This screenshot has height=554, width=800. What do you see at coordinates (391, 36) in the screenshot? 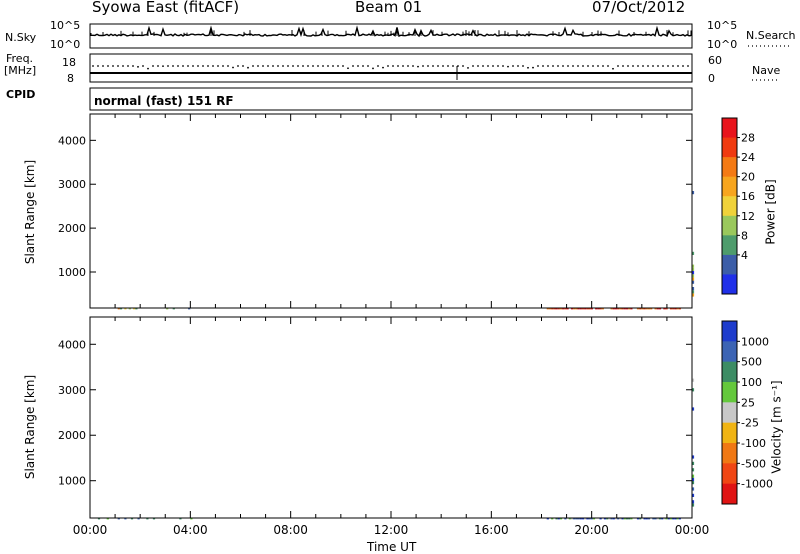
I see `noise-panel-frame` at bounding box center [391, 36].